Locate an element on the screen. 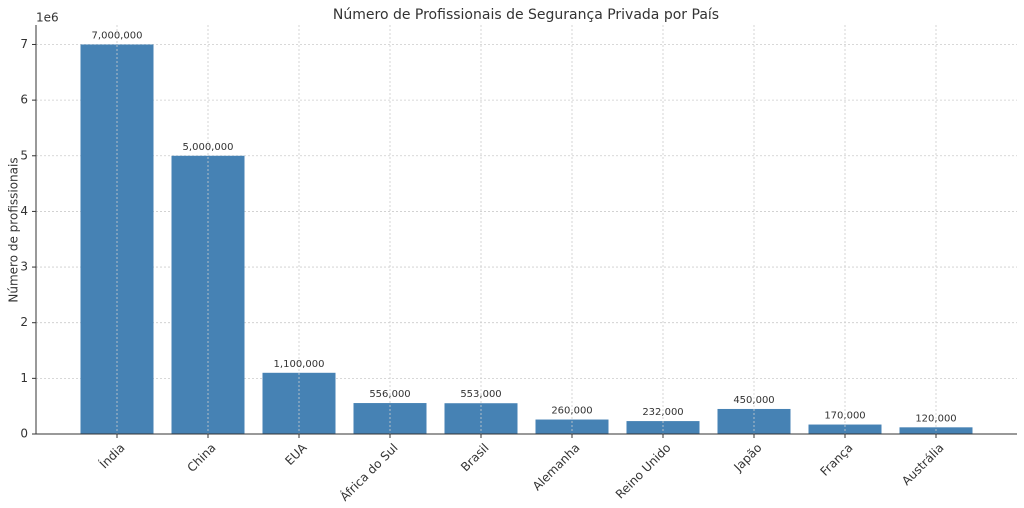 Image resolution: width=1024 pixels, height=508 pixels. value-label: 5,000,000 is located at coordinates (208, 147).